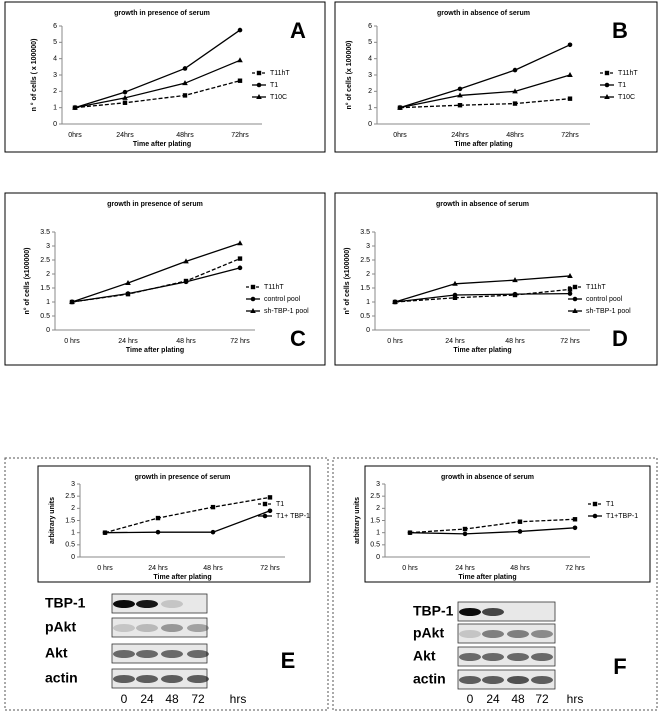 The image size is (662, 714). Describe the element at coordinates (428, 633) in the screenshot. I see `blot-row-label: pAkt` at that location.